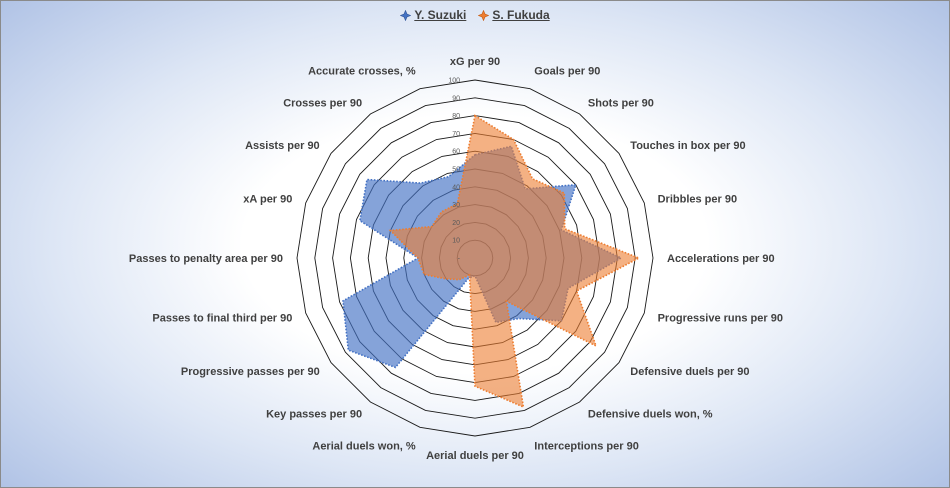  I want to click on tick-label: 10, so click(456, 241).